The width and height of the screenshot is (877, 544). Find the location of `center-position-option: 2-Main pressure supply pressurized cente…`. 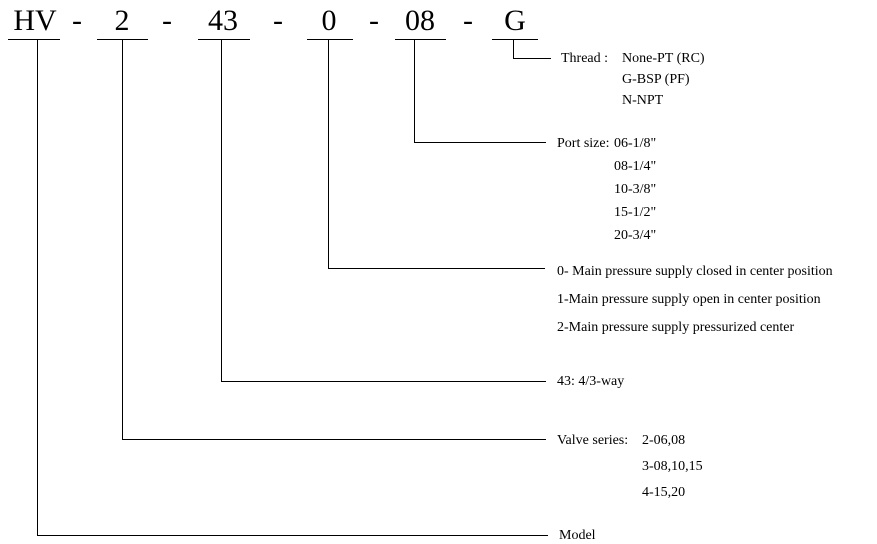

center-position-option: 2-Main pressure supply pressurized cente… is located at coordinates (676, 327).